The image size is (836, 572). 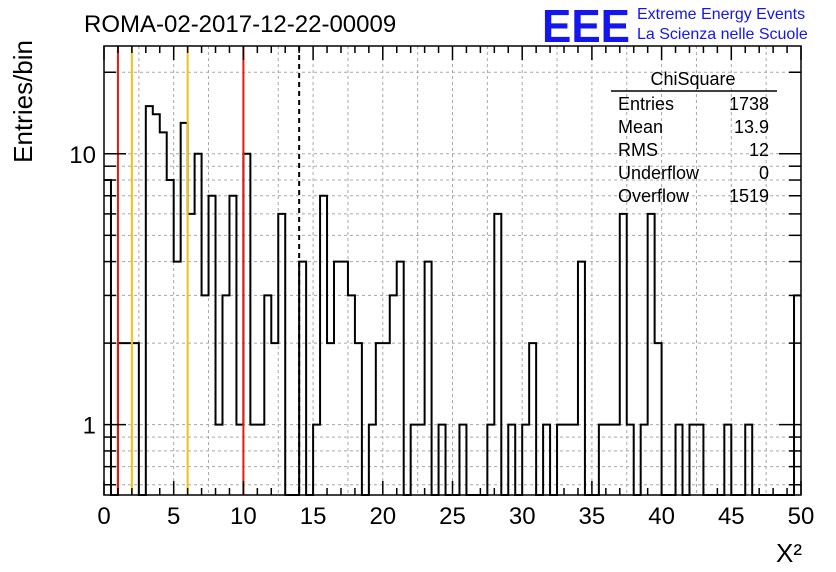 I want to click on x-tick-label: 45, so click(x=731, y=516).